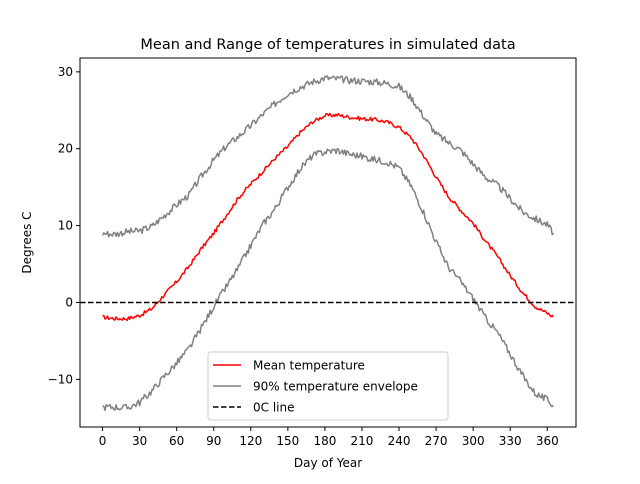 Image resolution: width=640 pixels, height=484 pixels. What do you see at coordinates (139, 441) in the screenshot?
I see `x-tick-label: 30` at bounding box center [139, 441].